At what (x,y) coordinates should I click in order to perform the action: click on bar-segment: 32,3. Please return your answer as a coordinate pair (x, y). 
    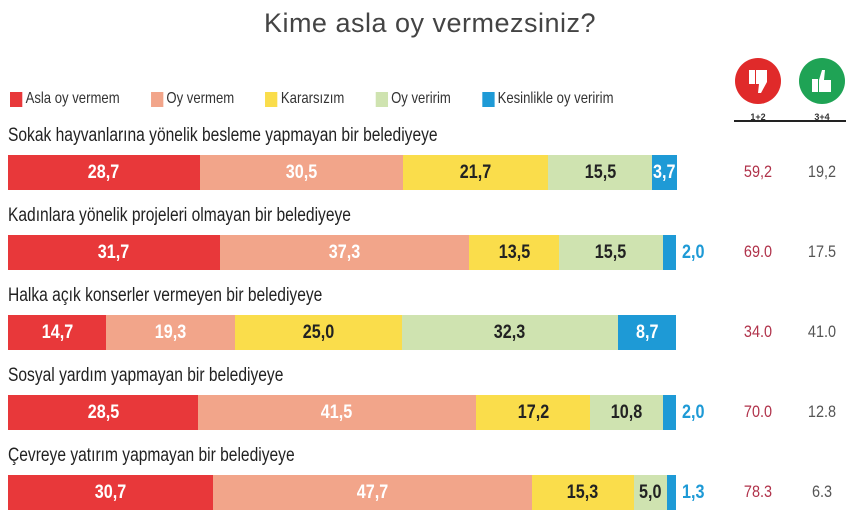
    Looking at the image, I should click on (510, 332).